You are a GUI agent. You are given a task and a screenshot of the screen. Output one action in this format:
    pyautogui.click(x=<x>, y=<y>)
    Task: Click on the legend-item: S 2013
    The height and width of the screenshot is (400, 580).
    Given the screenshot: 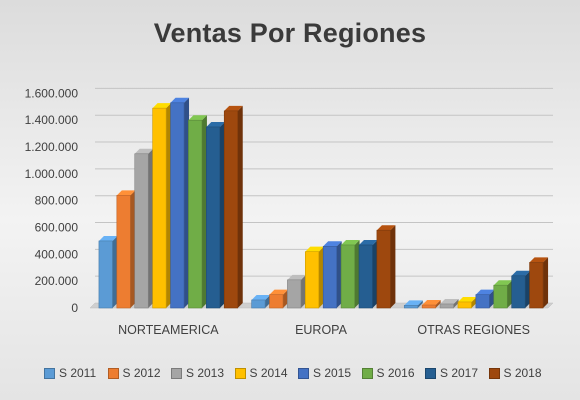 What is the action you would take?
    pyautogui.click(x=197, y=373)
    